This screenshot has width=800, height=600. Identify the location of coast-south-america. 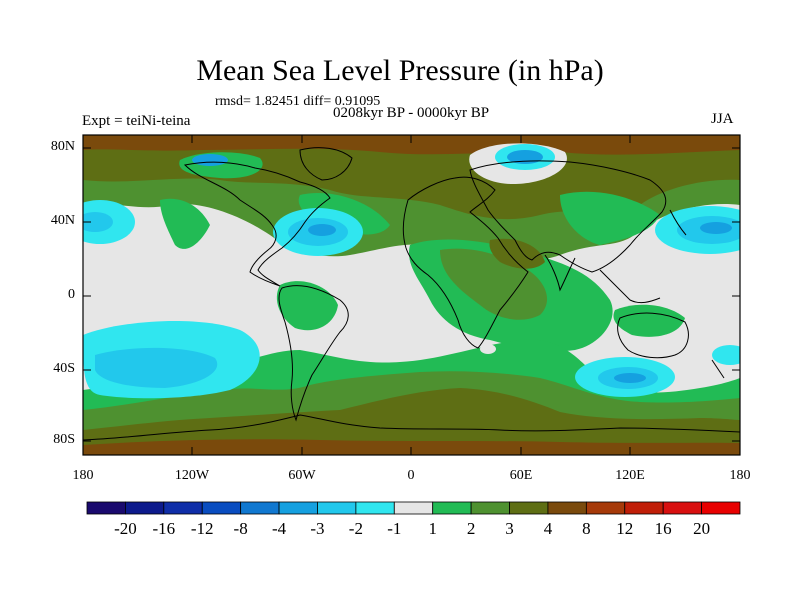
(313, 353).